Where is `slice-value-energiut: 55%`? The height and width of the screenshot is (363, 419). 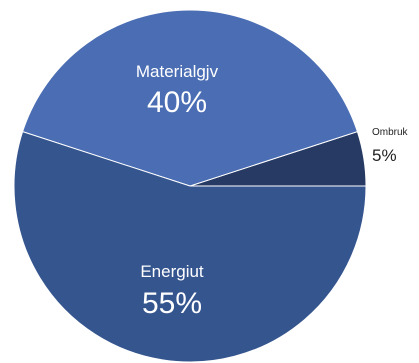 slice-value-energiut: 55% is located at coordinates (172, 303).